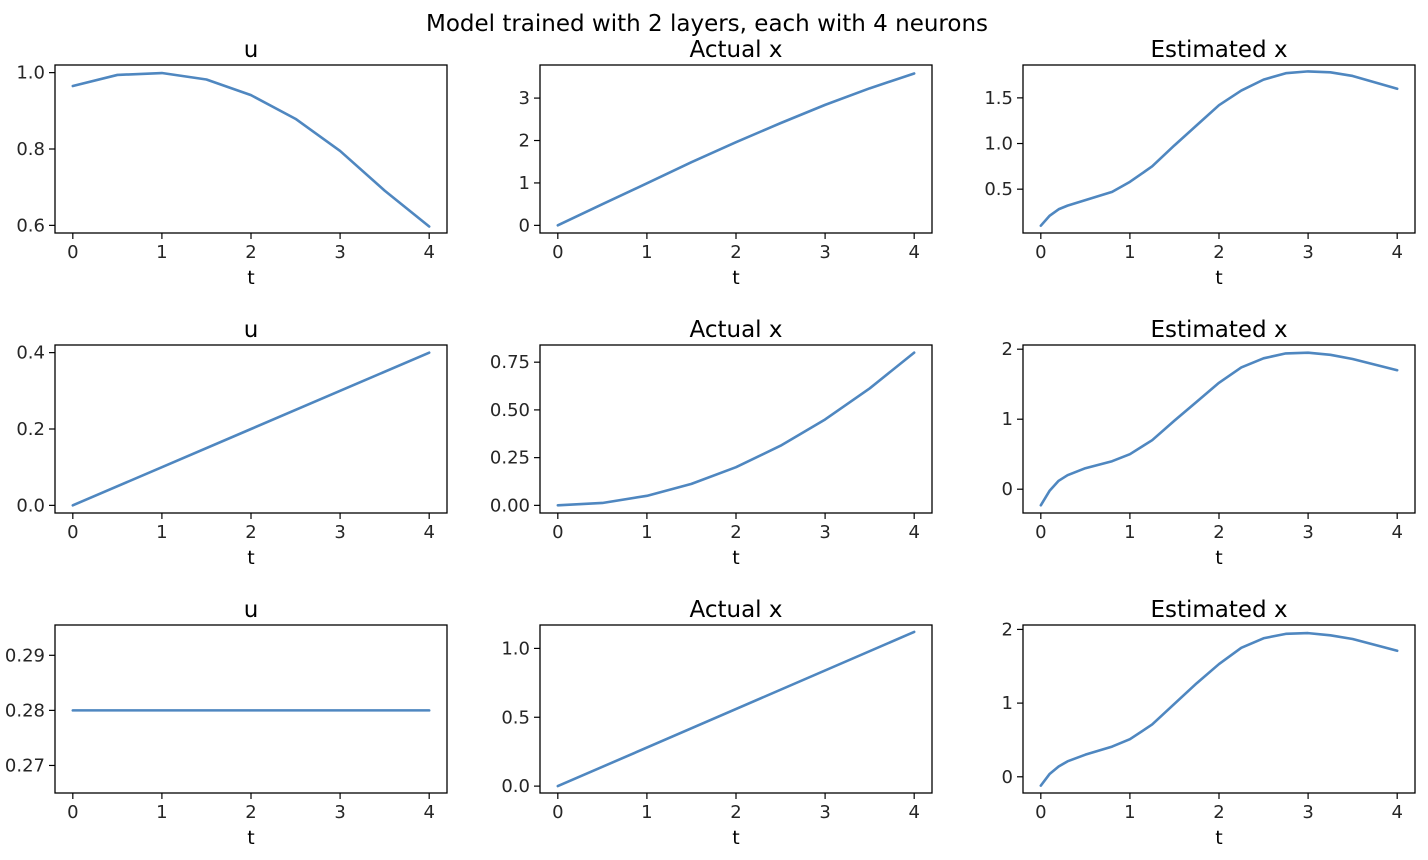  What do you see at coordinates (524, 98) in the screenshot?
I see `y-tick-label: 3` at bounding box center [524, 98].